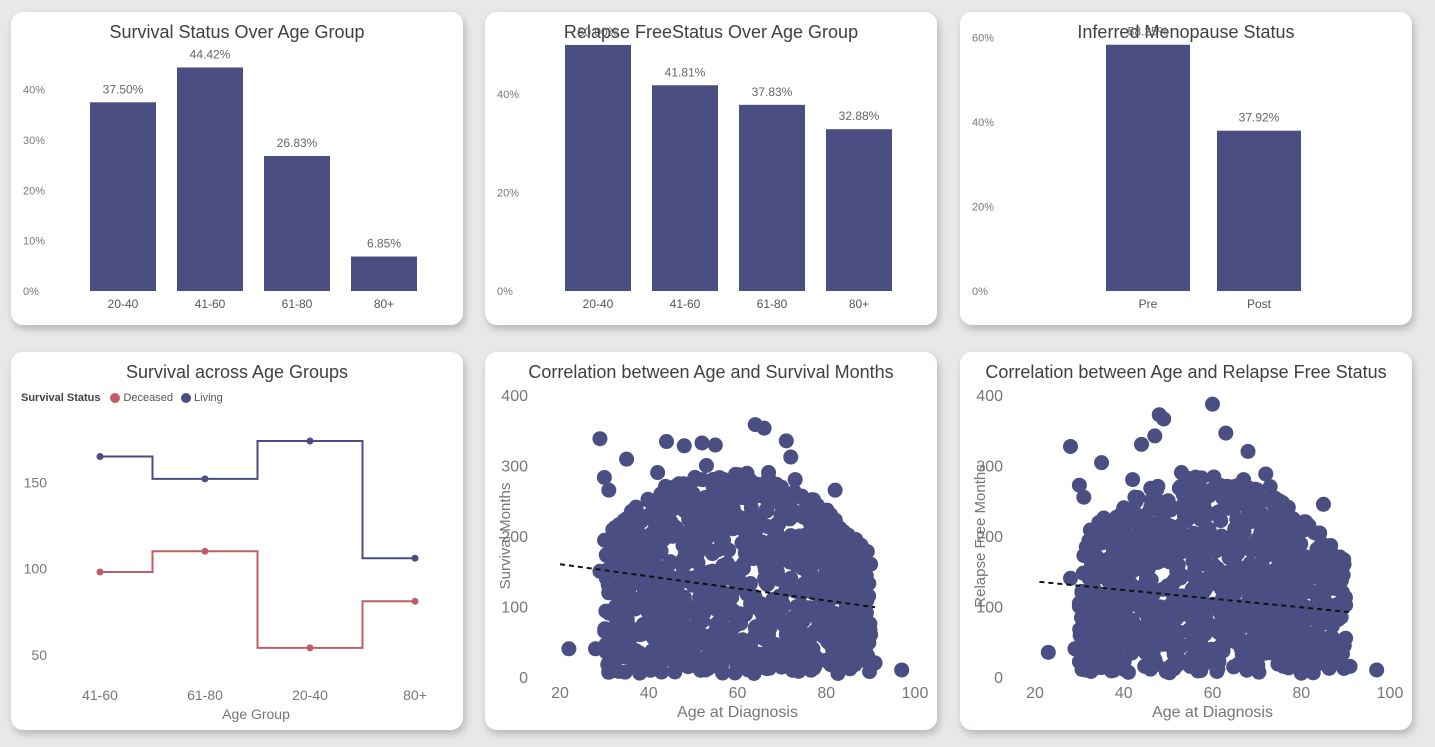 This screenshot has width=1435, height=747. Describe the element at coordinates (34, 242) in the screenshot. I see `y-tick-label: 10%` at that location.